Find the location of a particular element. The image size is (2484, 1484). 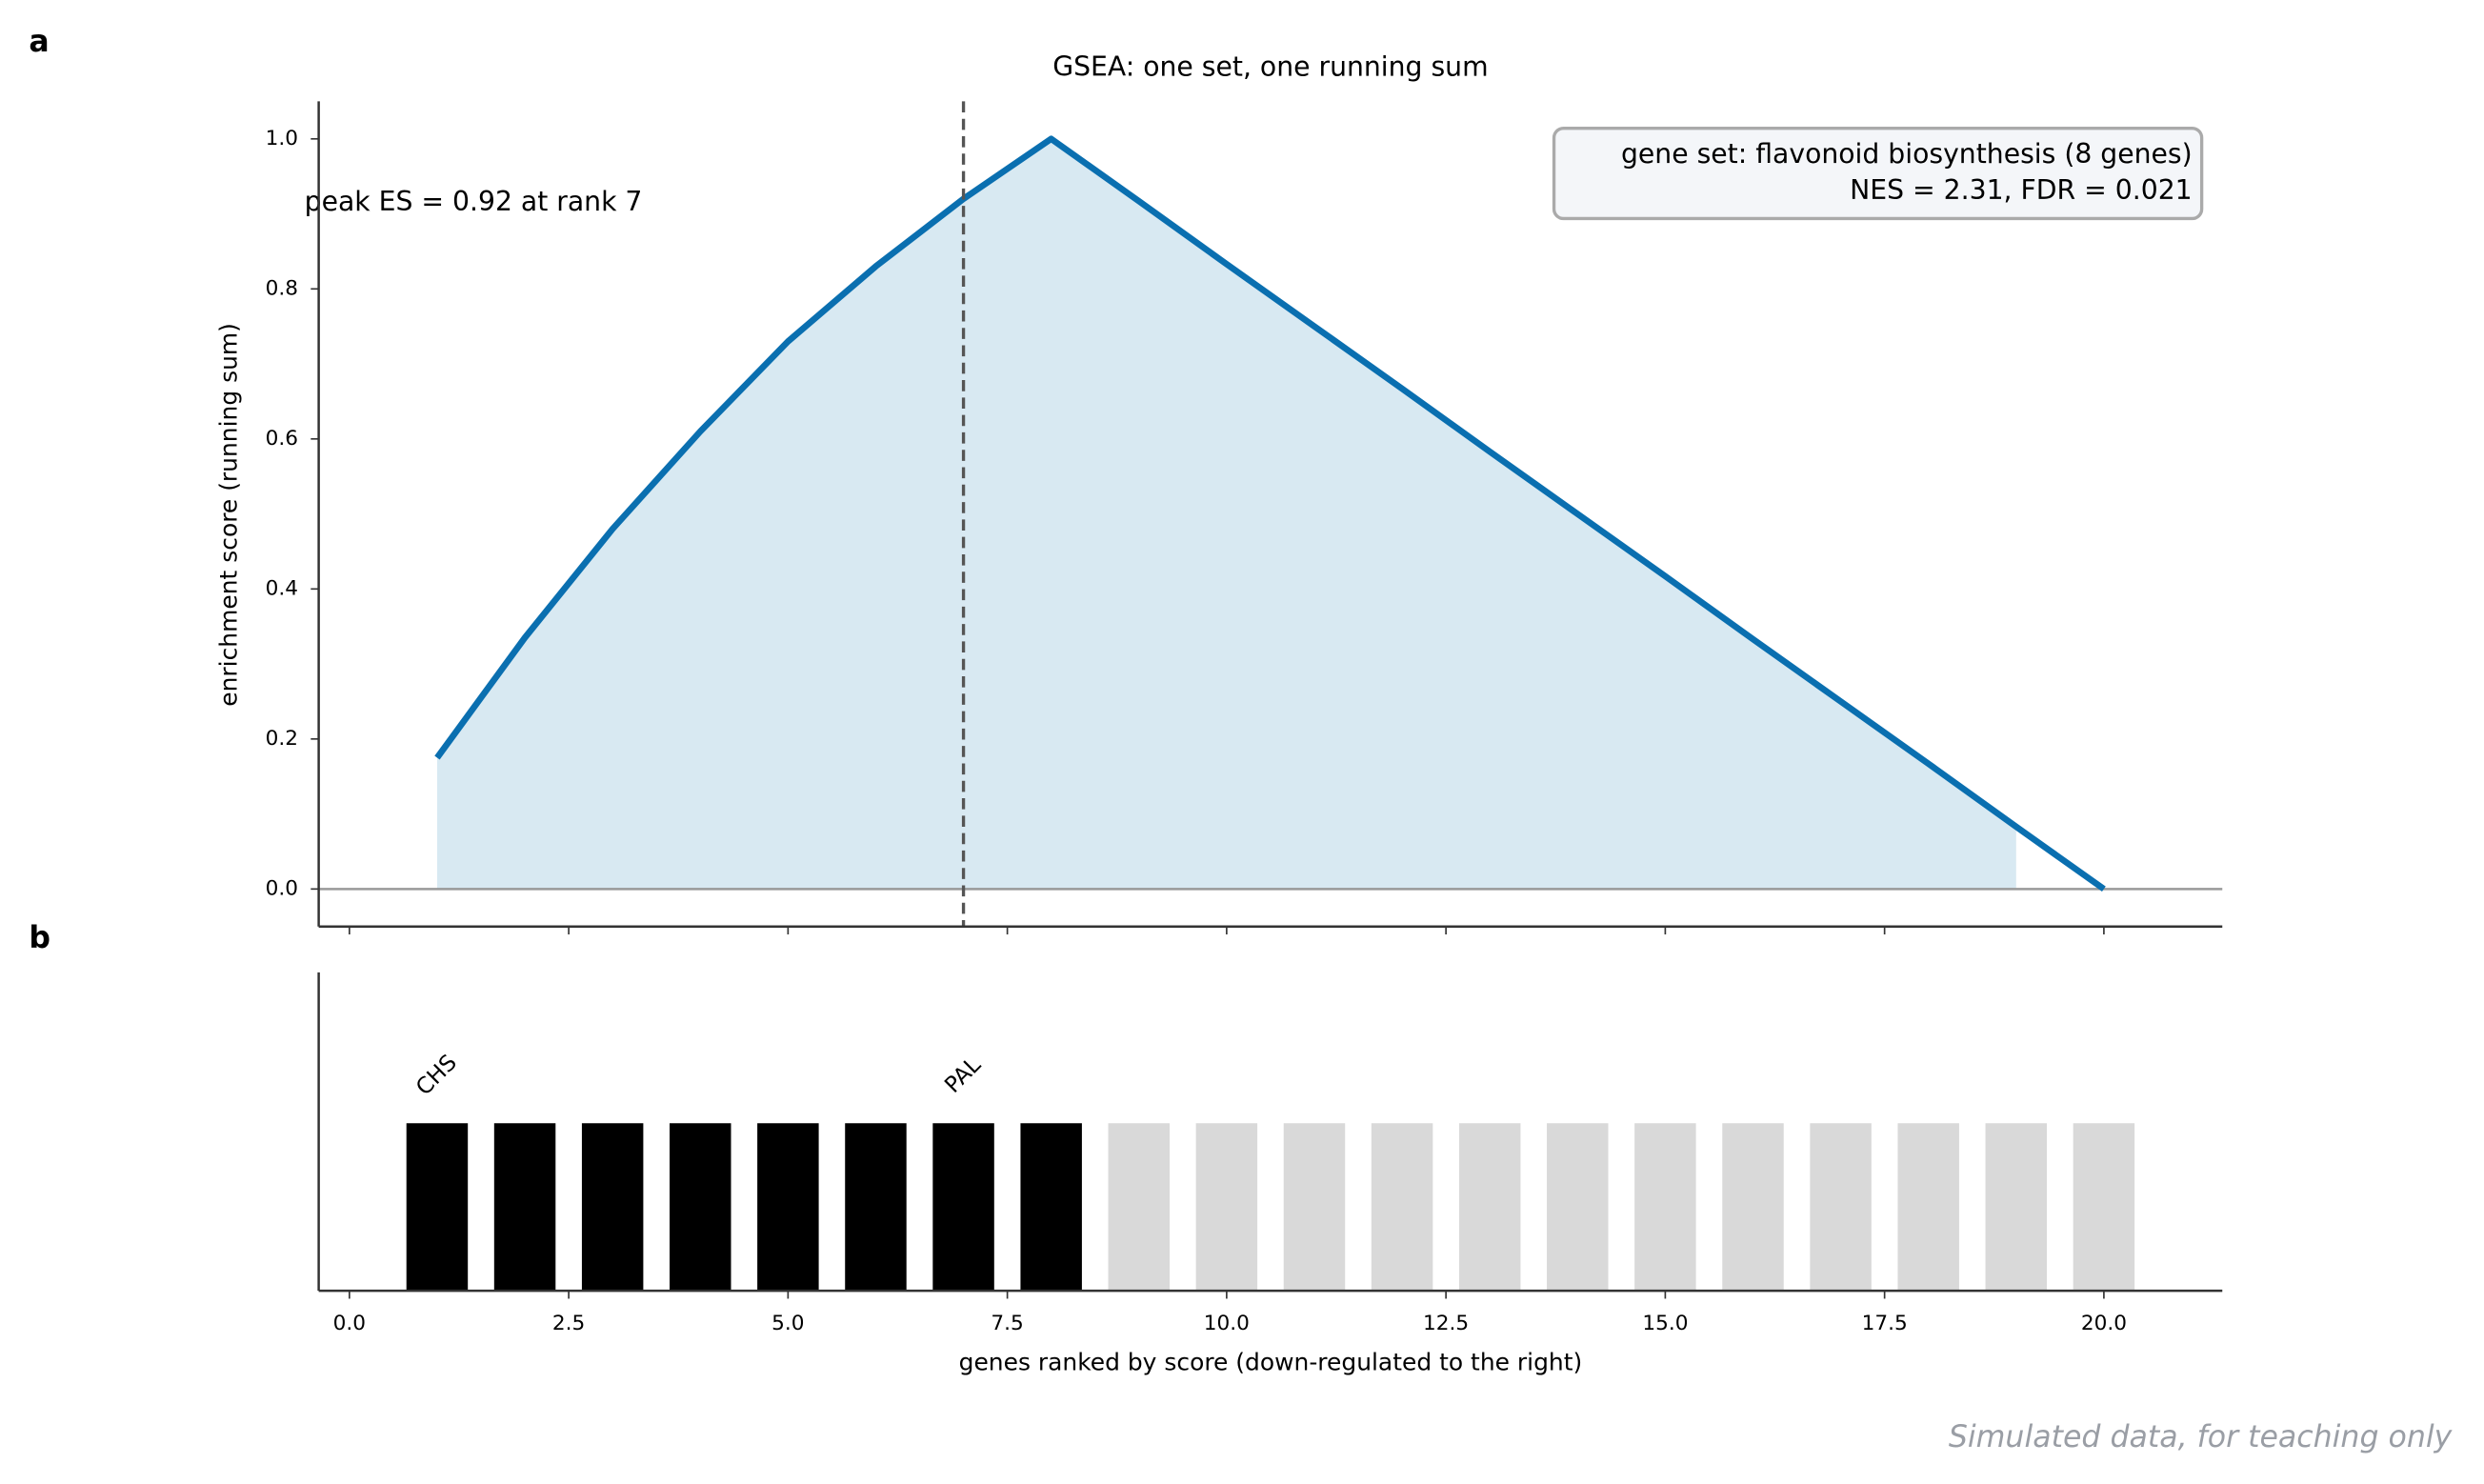

y-tick-label: 1.0 is located at coordinates (282, 139).